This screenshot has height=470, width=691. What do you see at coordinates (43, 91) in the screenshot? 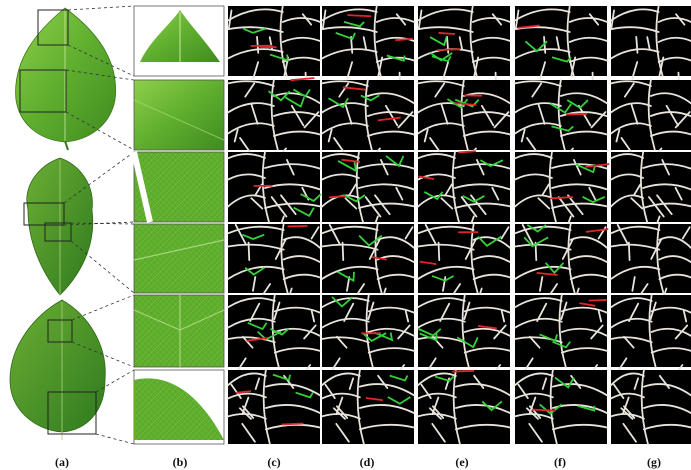
I see `leaf-1-crop-box-bottom` at bounding box center [43, 91].